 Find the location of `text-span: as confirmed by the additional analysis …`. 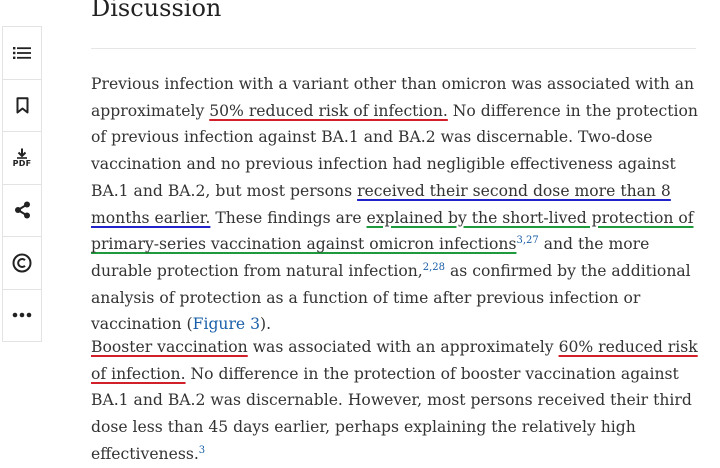

text-span: as confirmed by the additional analysis … is located at coordinates (391, 297).